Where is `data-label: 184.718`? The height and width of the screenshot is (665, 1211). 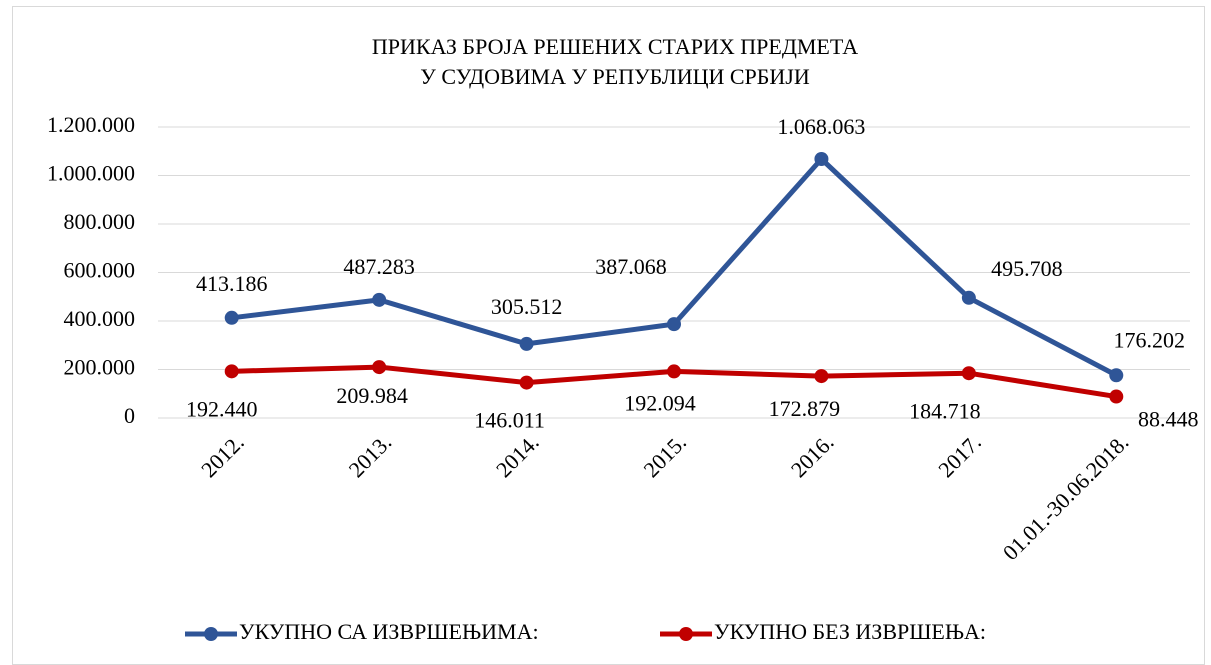
data-label: 184.718 is located at coordinates (945, 410).